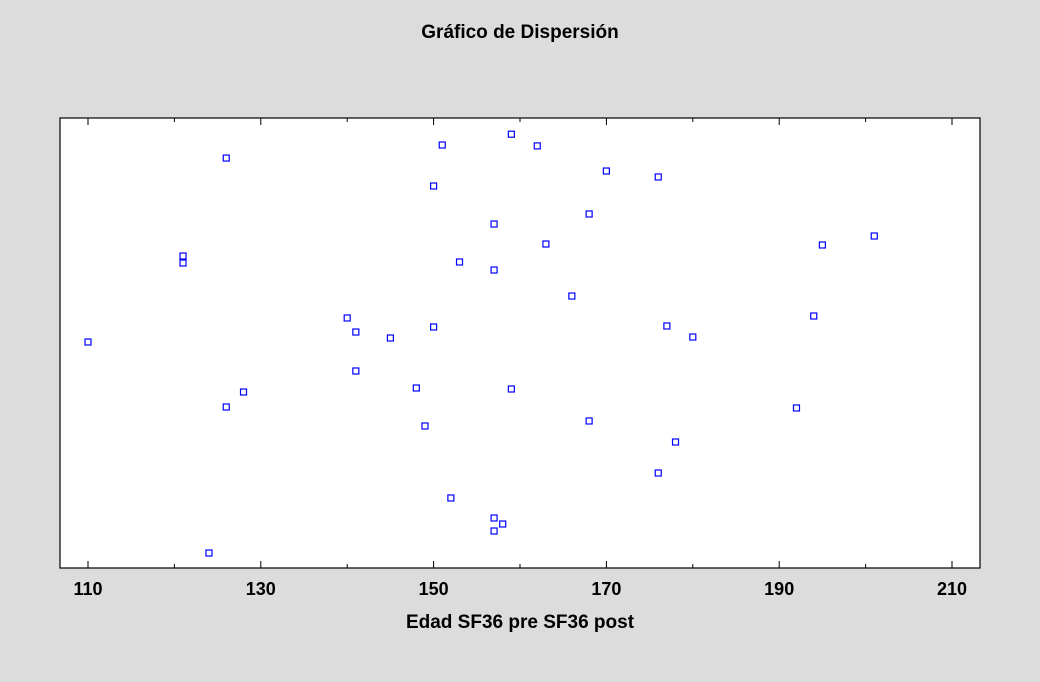 This screenshot has width=1040, height=682. I want to click on x-tick-label: 210, so click(952, 589).